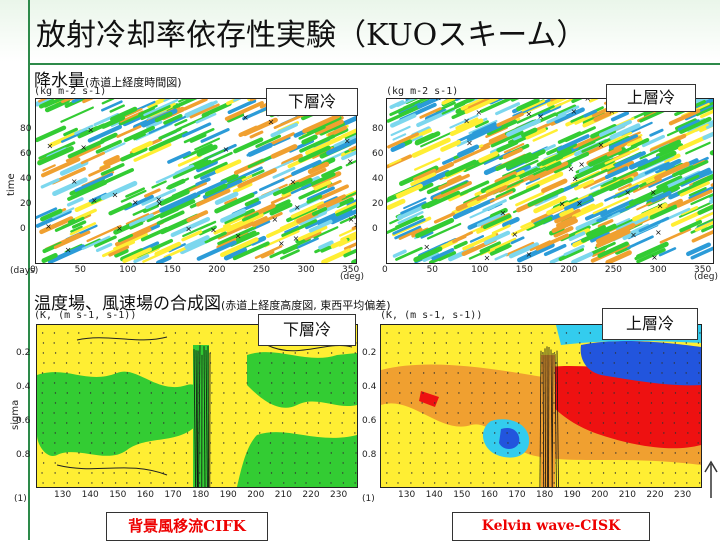 Image resolution: width=720 pixels, height=541 pixels. I want to click on tr-x-tick: 0, so click(385, 270).